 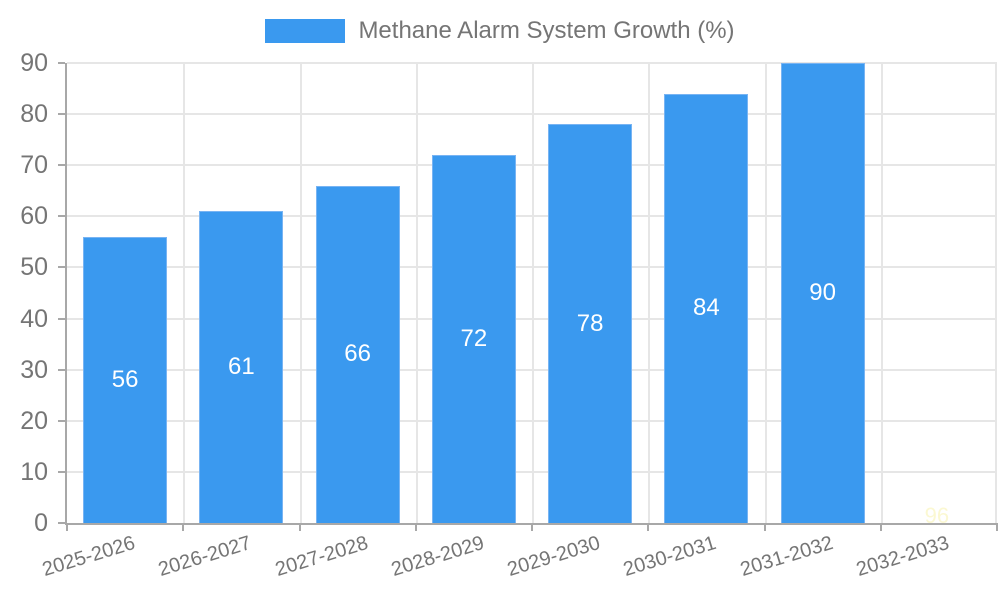 What do you see at coordinates (34, 471) in the screenshot?
I see `y-axis-tick-label: 10` at bounding box center [34, 471].